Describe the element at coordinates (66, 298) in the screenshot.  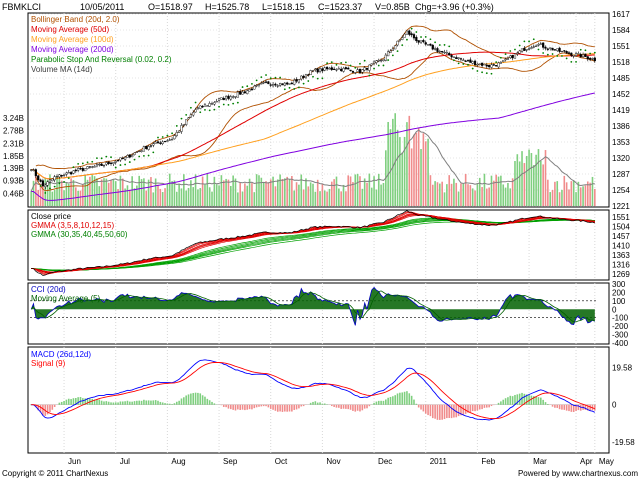
I see `legend-cci-ma: Moving Average (5)` at that location.